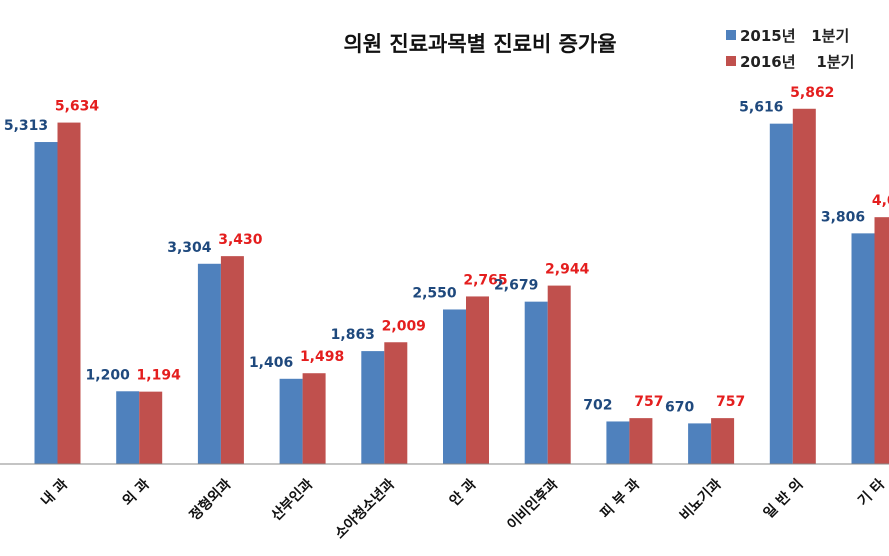 The image size is (889, 556). I want to click on data-label-2015-1: 1,200, so click(108, 375).